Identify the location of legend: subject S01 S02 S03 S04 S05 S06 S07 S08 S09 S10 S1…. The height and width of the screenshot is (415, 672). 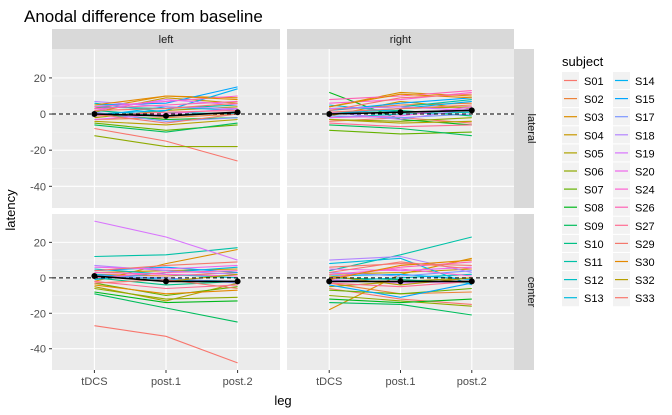
(608, 180).